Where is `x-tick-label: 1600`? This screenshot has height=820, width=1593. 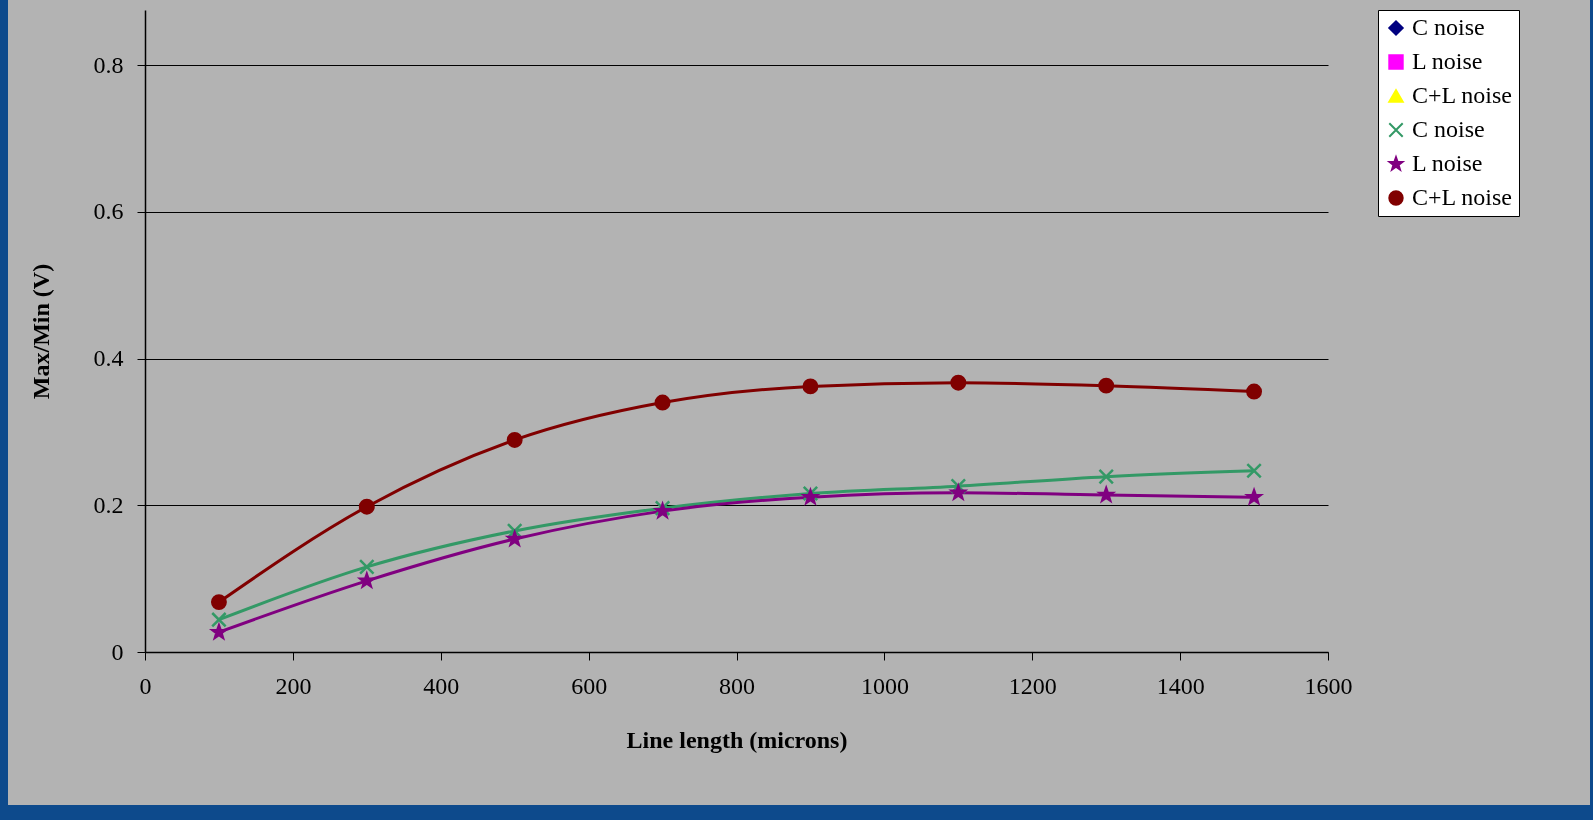 x-tick-label: 1600 is located at coordinates (1328, 685).